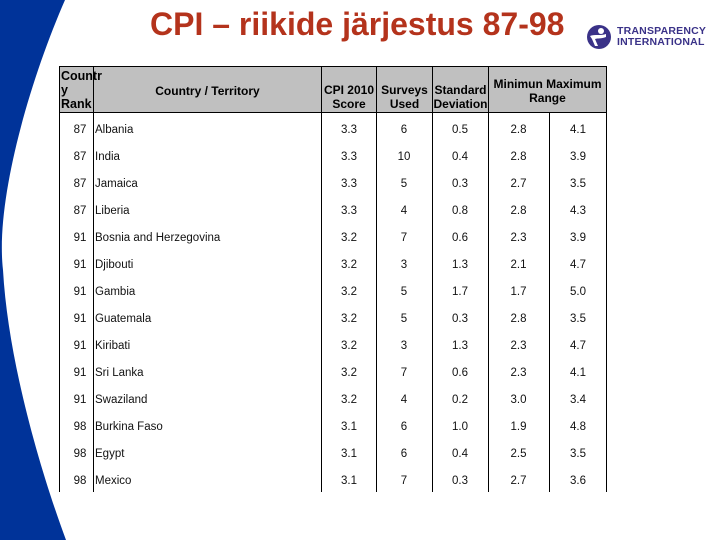 Image resolution: width=720 pixels, height=540 pixels. Describe the element at coordinates (404, 157) in the screenshot. I see `cell-surveys: 10` at that location.